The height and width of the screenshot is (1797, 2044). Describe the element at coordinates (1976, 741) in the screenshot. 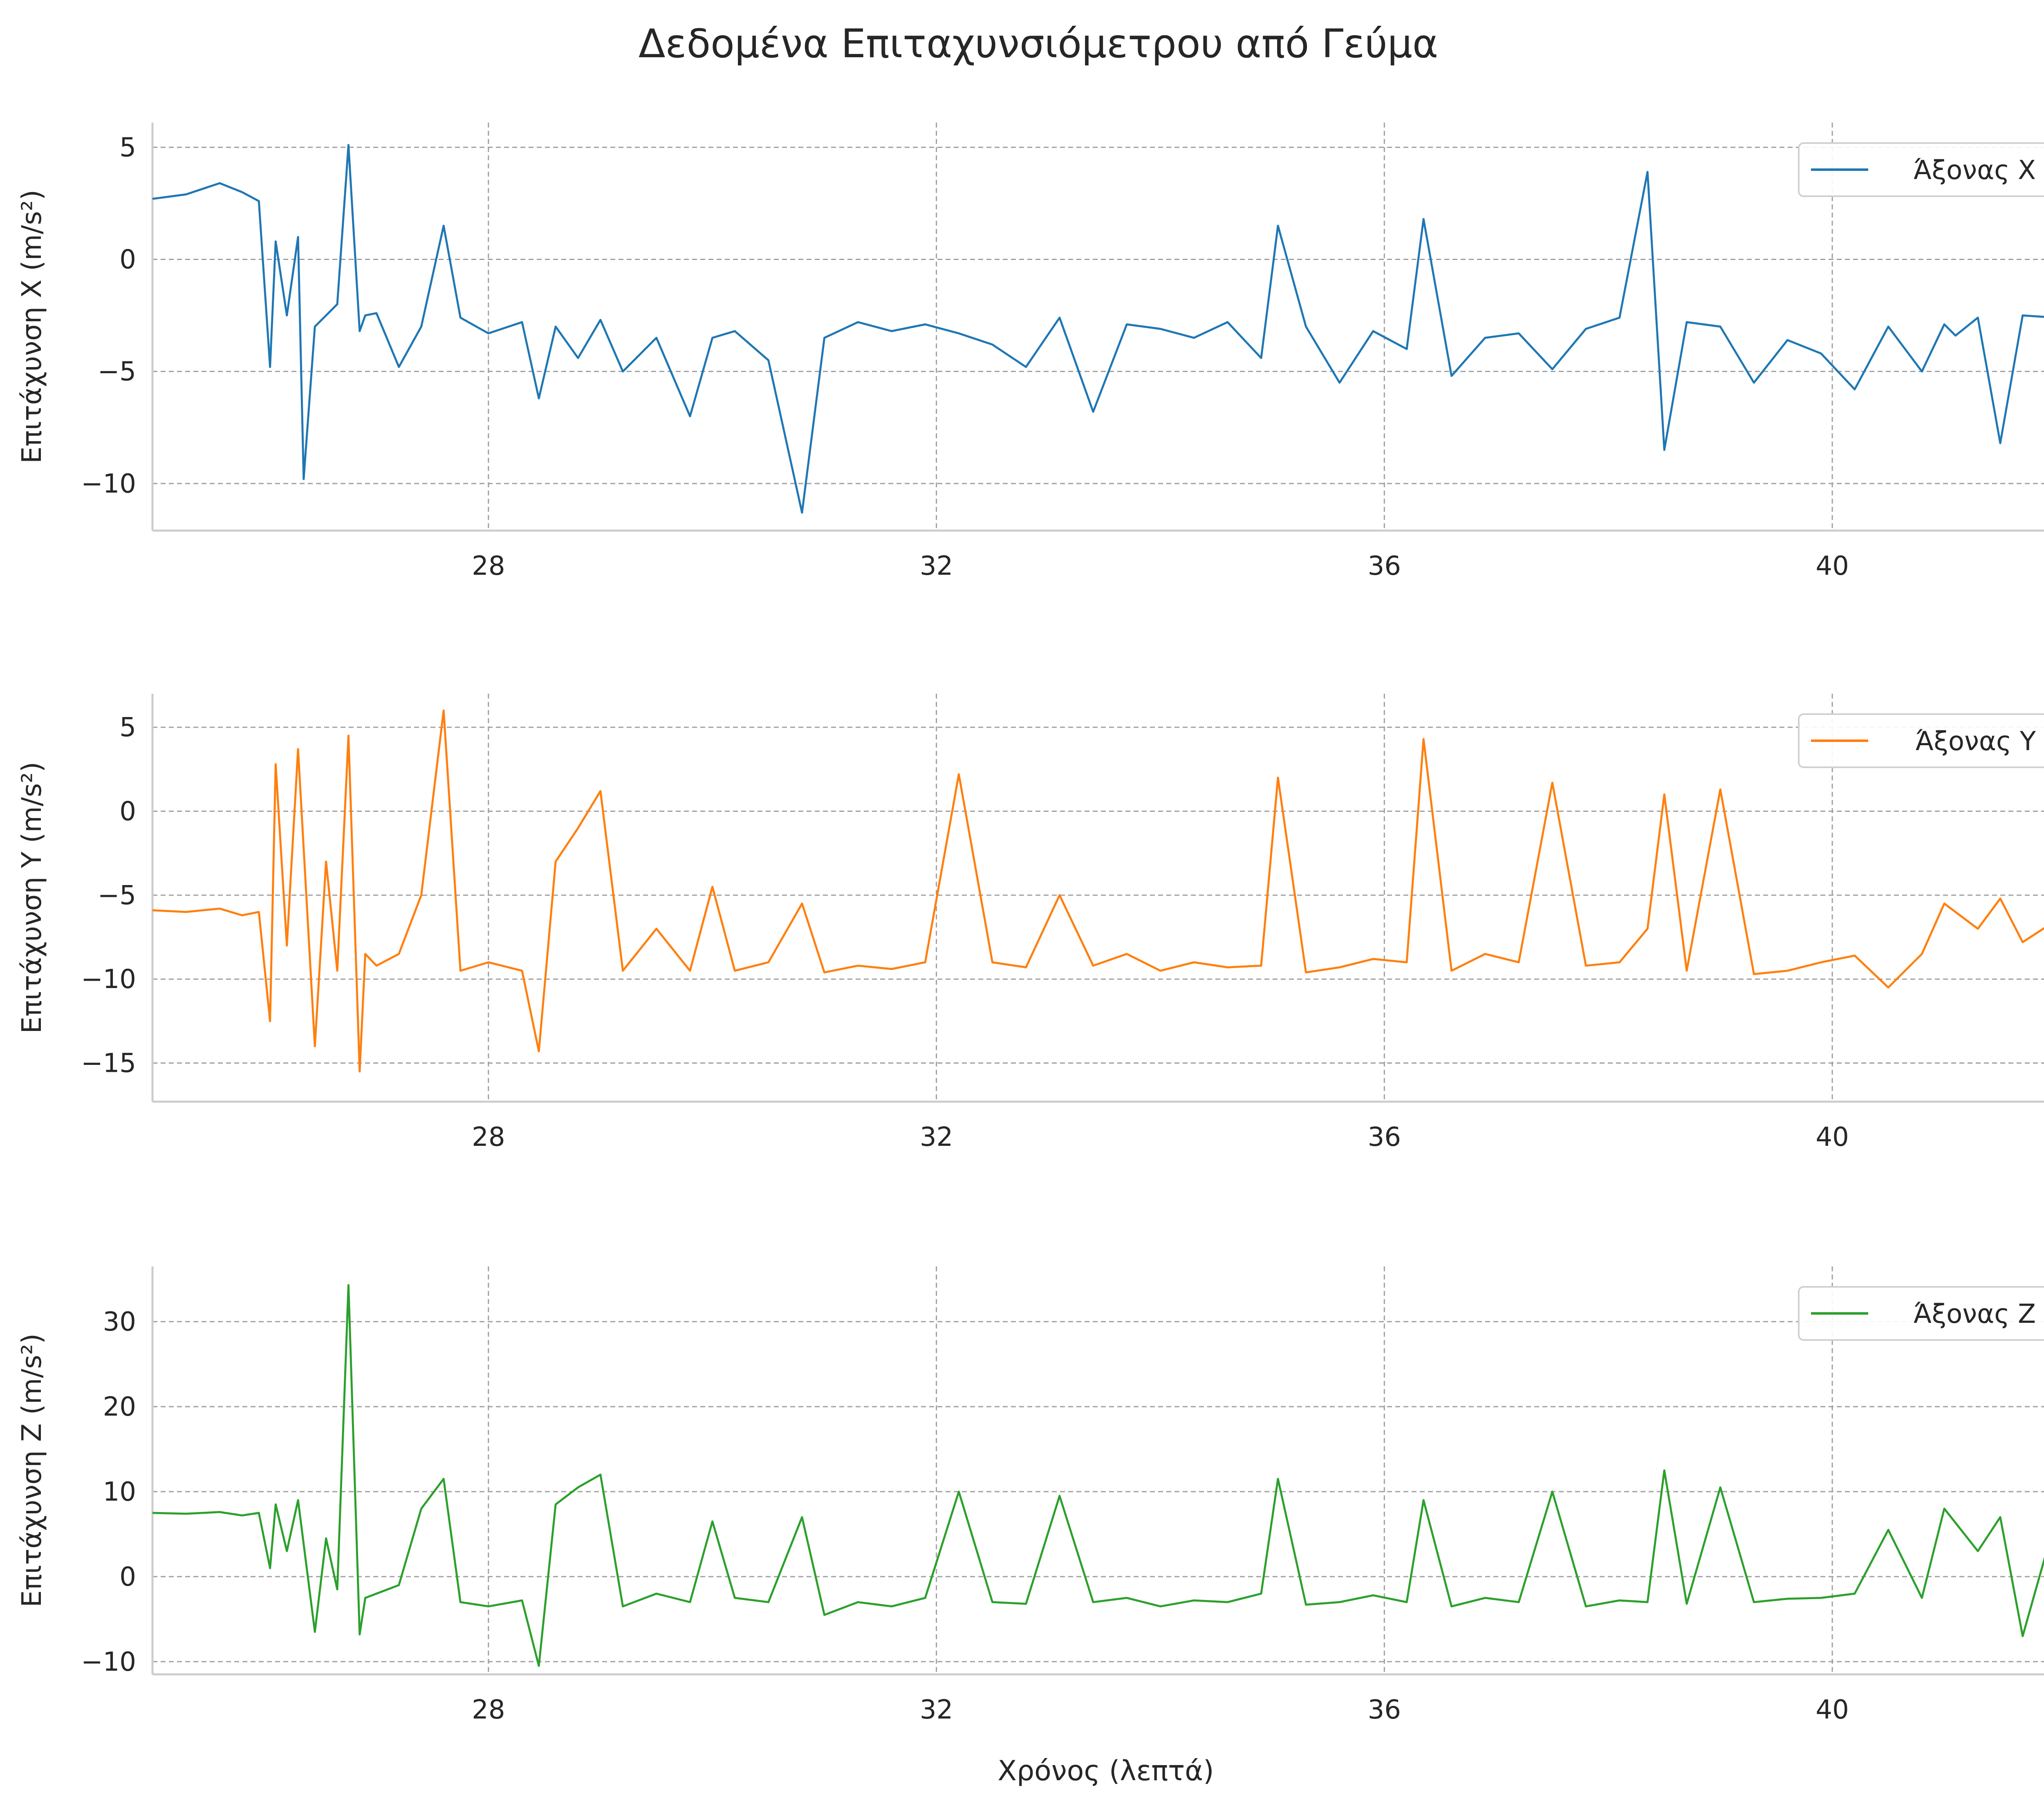

I see `legend-label: Άξονας Y` at that location.